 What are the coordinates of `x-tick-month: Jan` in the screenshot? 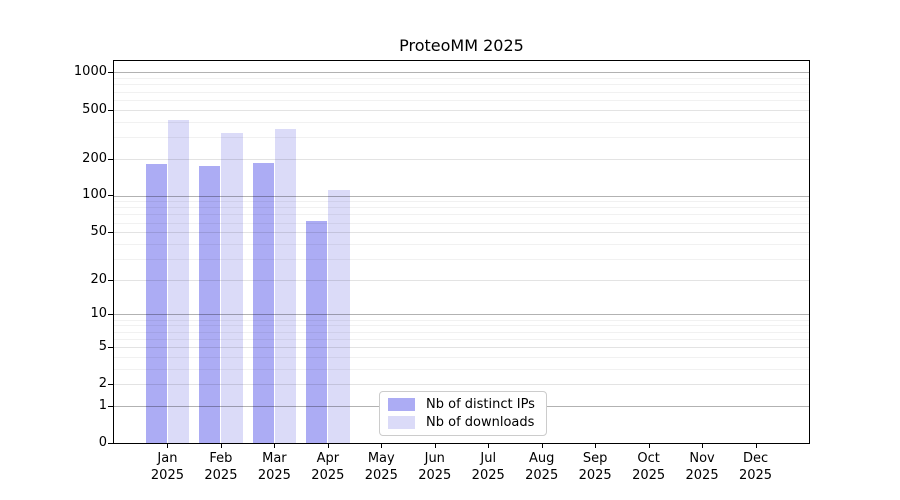 It's located at (167, 458).